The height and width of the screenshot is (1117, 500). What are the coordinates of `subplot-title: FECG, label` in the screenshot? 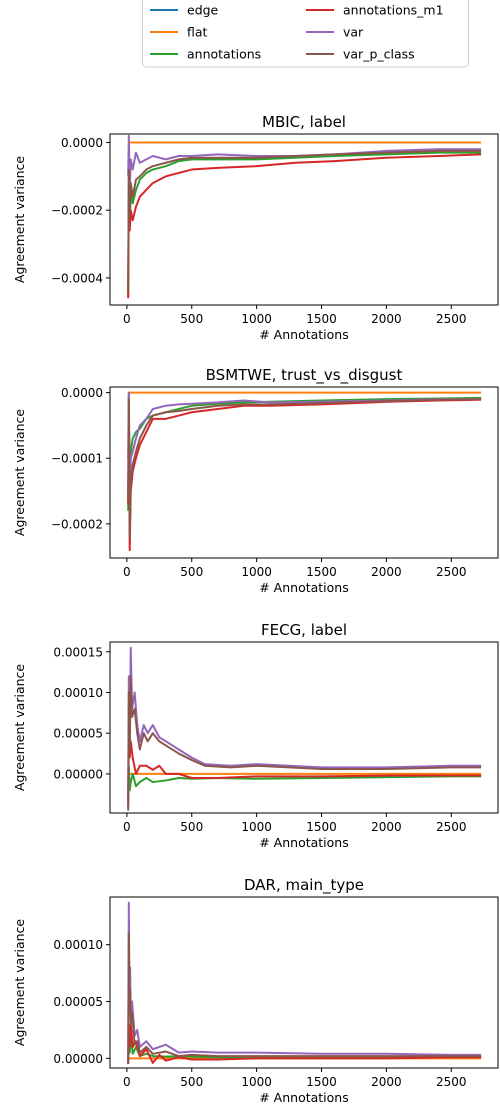 It's located at (304, 630).